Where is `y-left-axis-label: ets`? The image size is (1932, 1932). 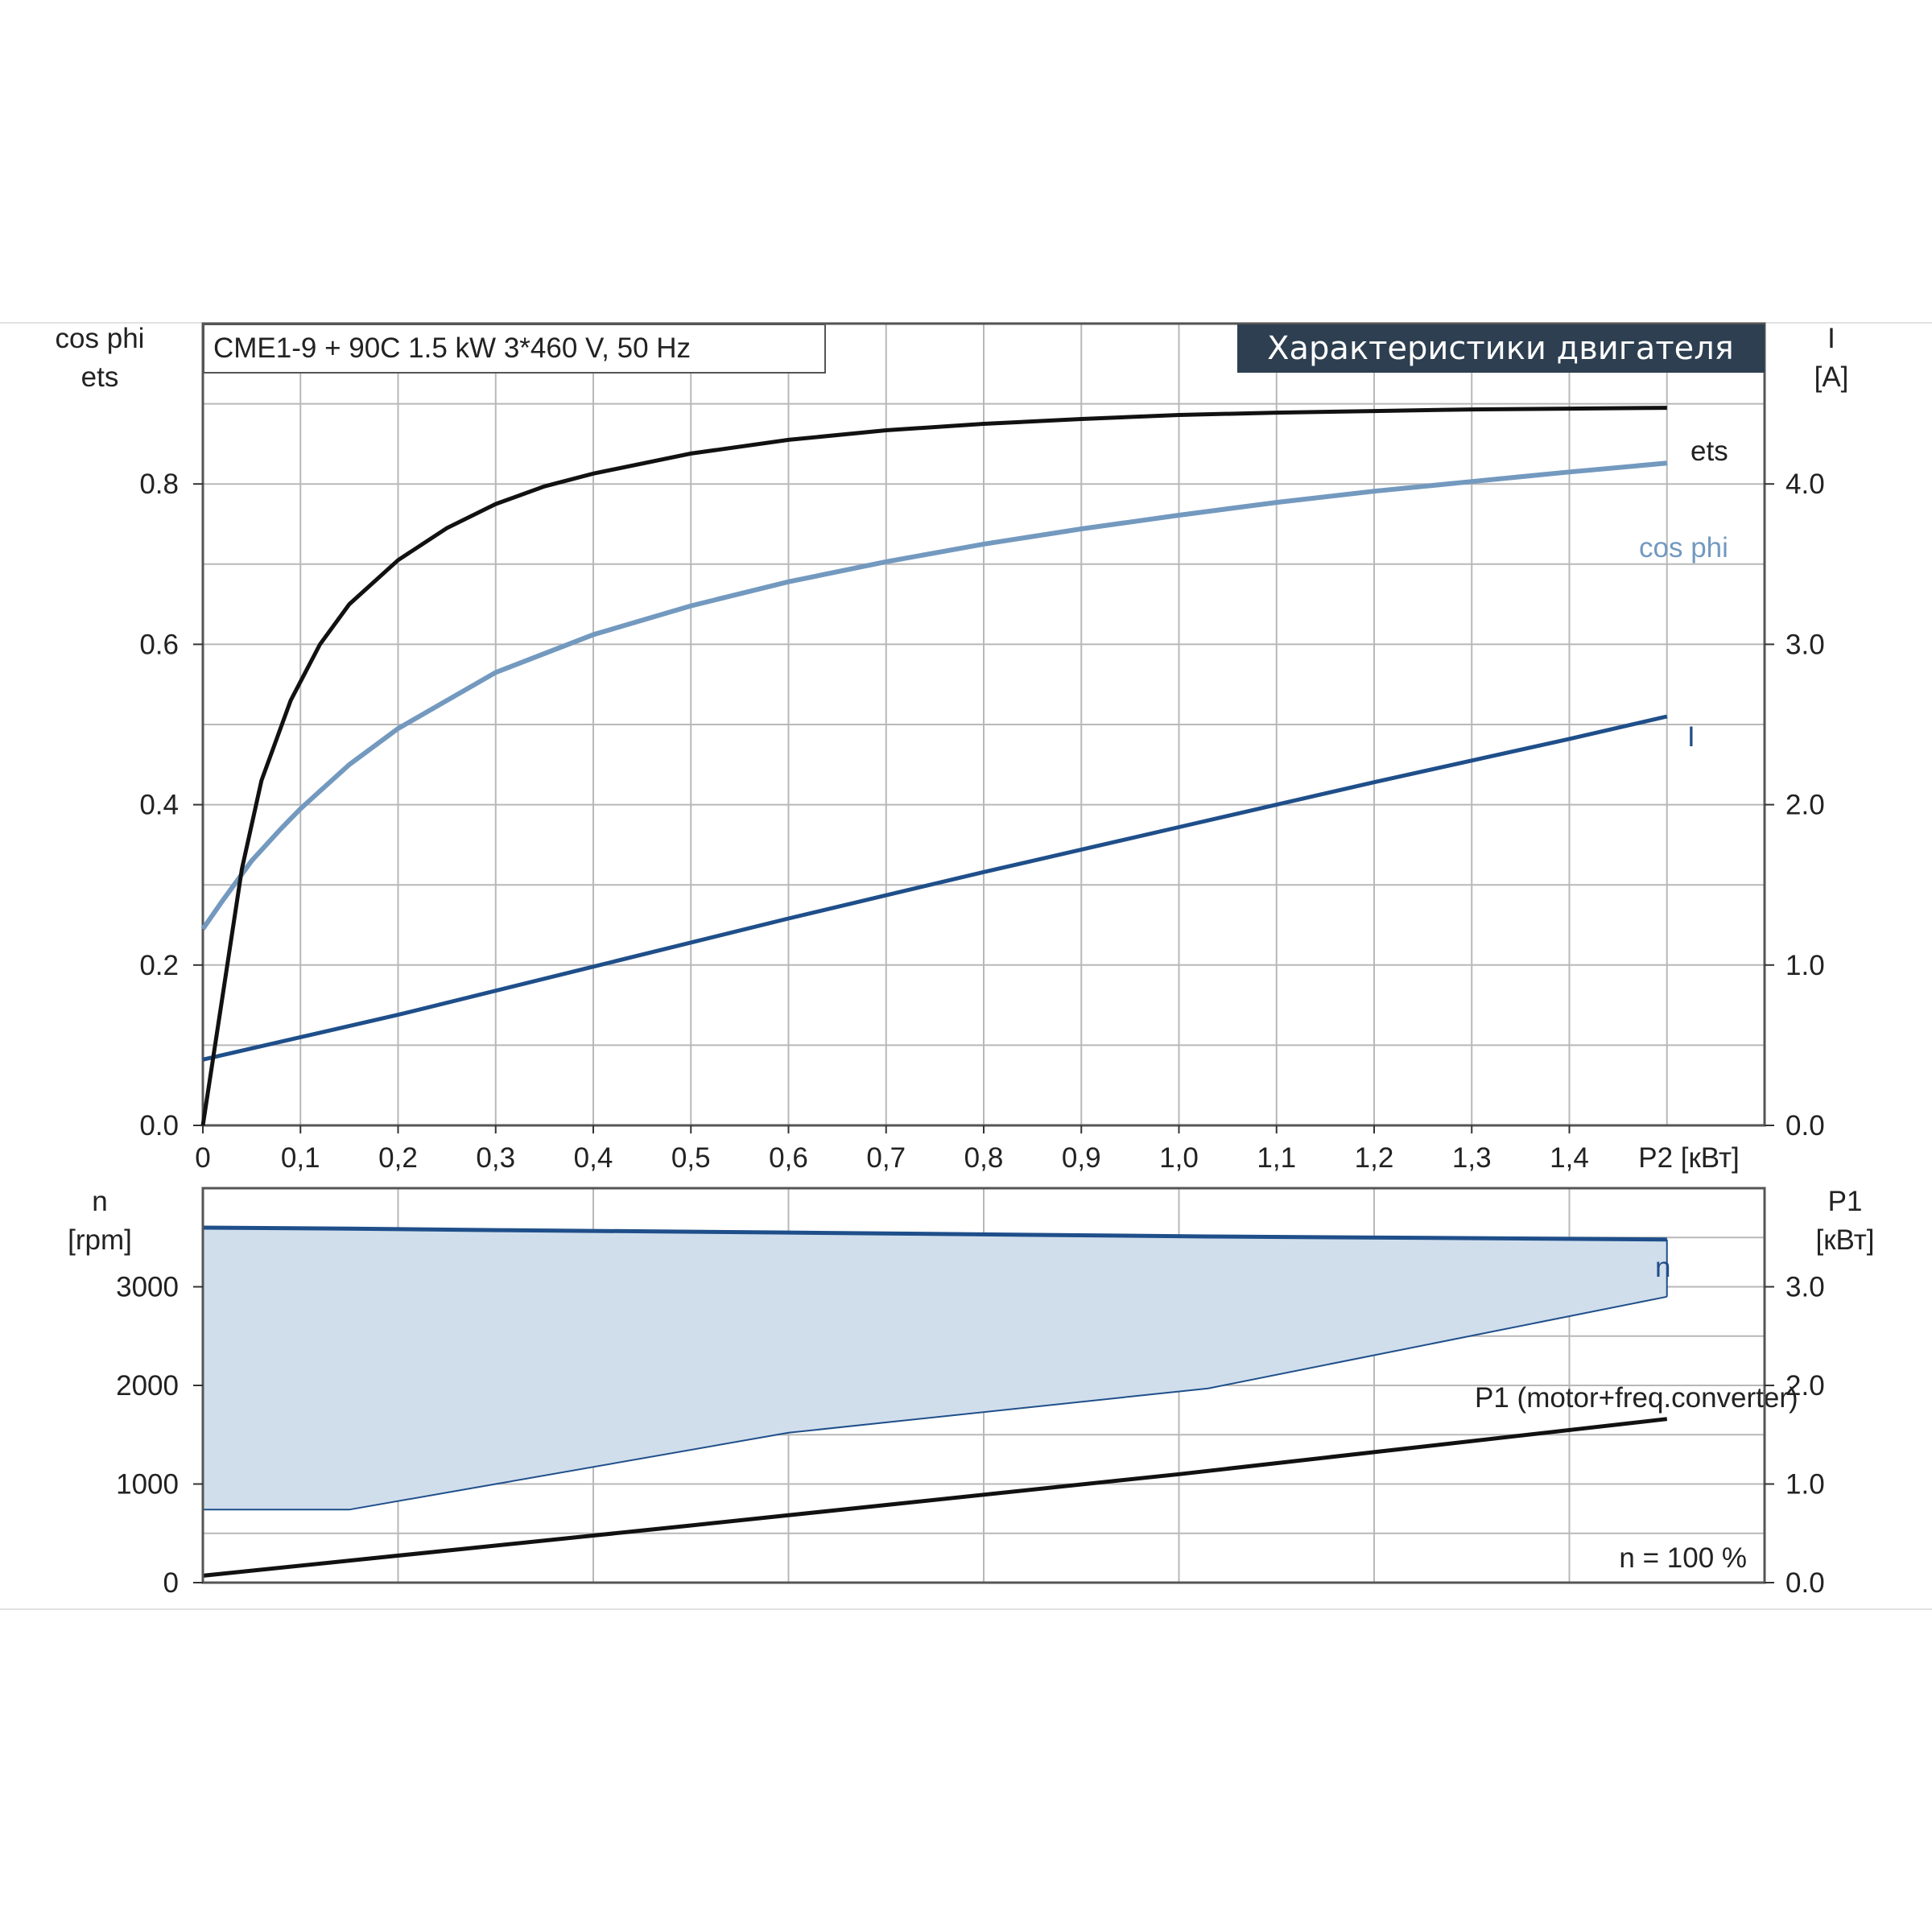
y-left-axis-label: ets is located at coordinates (100, 377).